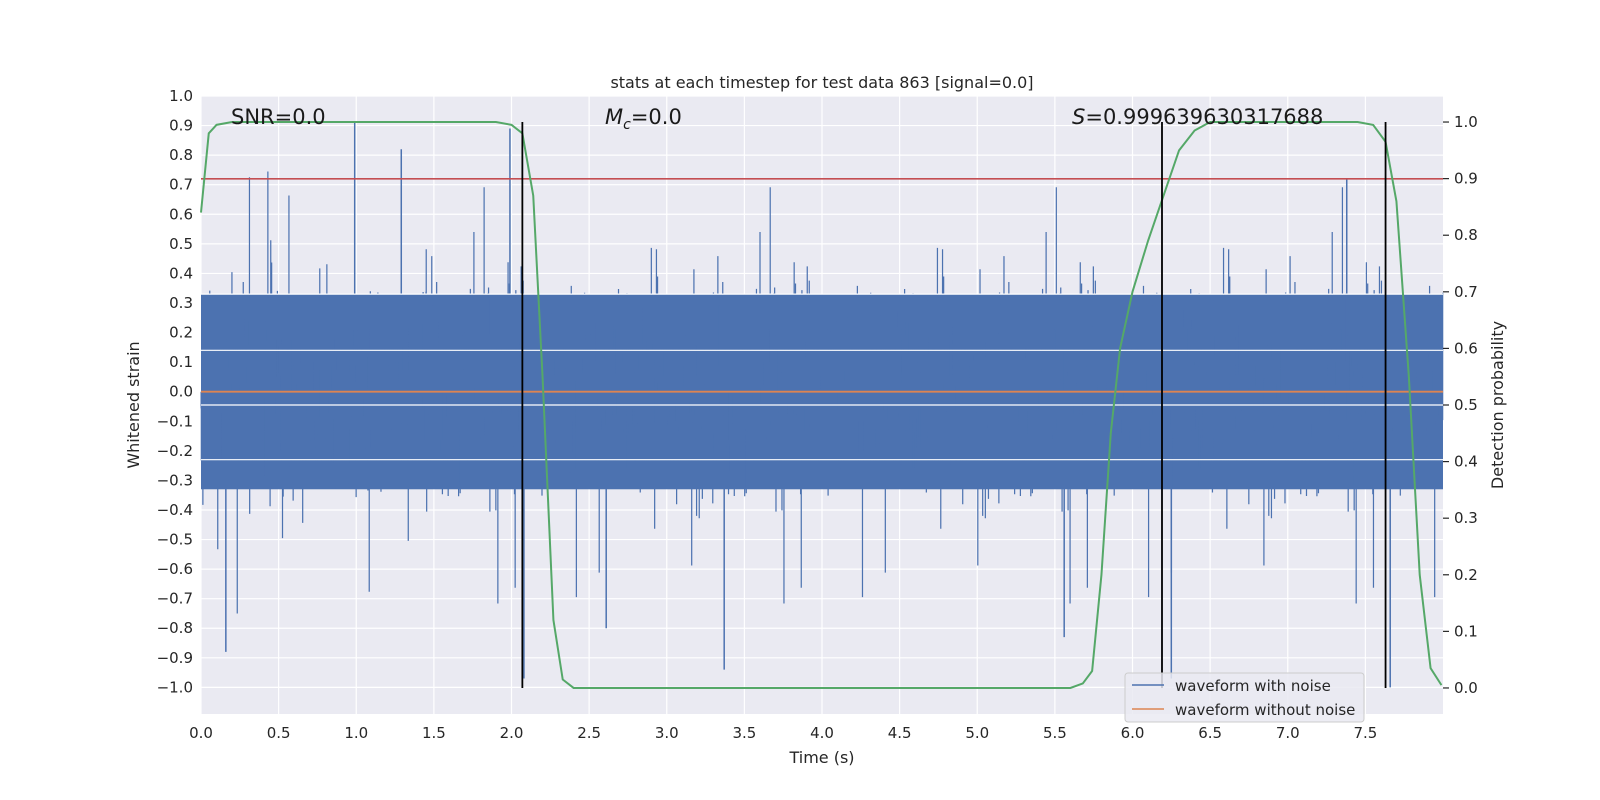 The image size is (1600, 800). What do you see at coordinates (356, 733) in the screenshot?
I see `x-tick-label: 1.0` at bounding box center [356, 733].